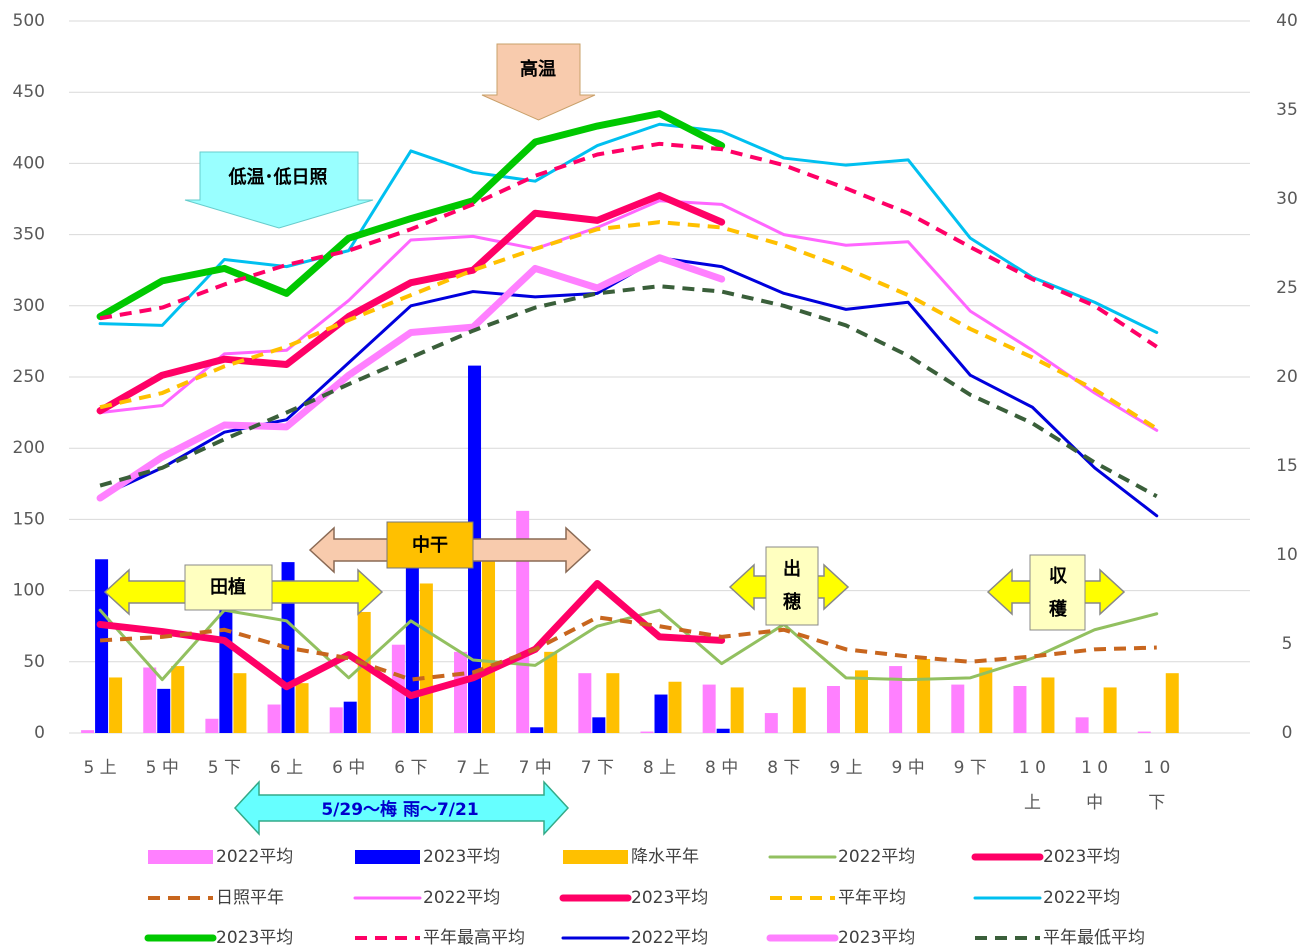 This screenshot has height=952, width=1316. Describe the element at coordinates (29, 235) in the screenshot. I see `y-tick-label: 350` at that location.